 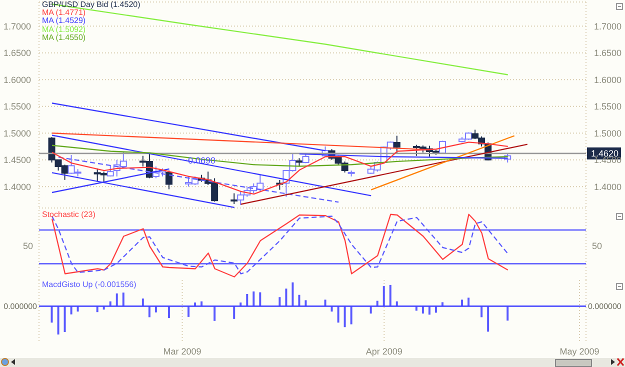 What do you see at coordinates (64, 21) in the screenshot?
I see `text: MA (1.4529)` at bounding box center [64, 21].